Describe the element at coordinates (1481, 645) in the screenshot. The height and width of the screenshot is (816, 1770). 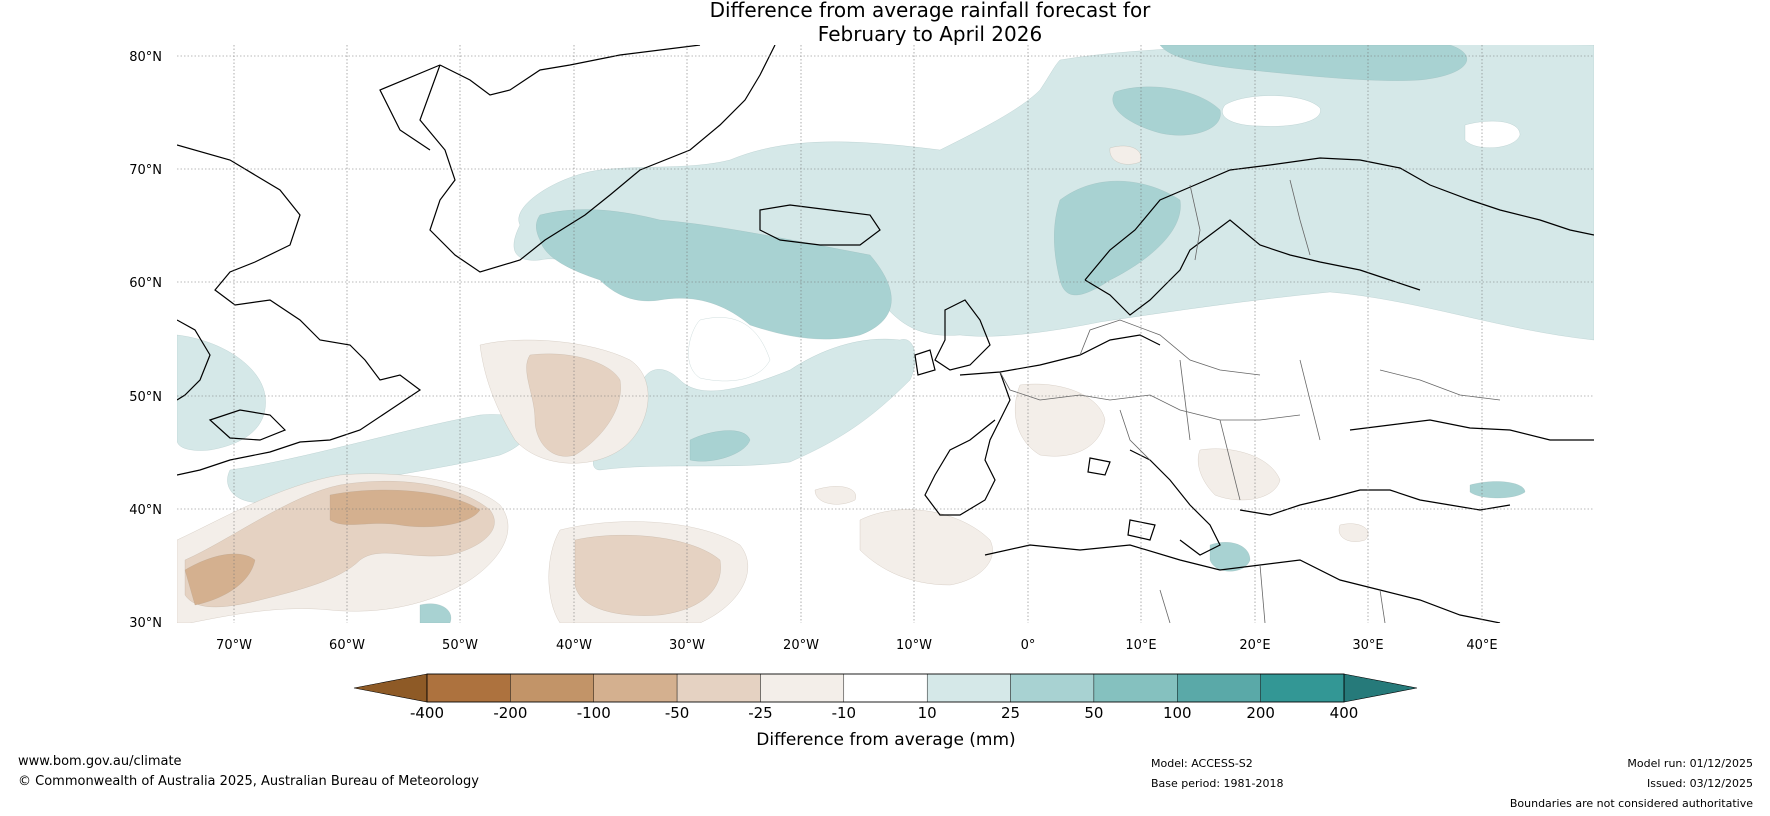
I see `lon-label-40e: 40°E` at that location.